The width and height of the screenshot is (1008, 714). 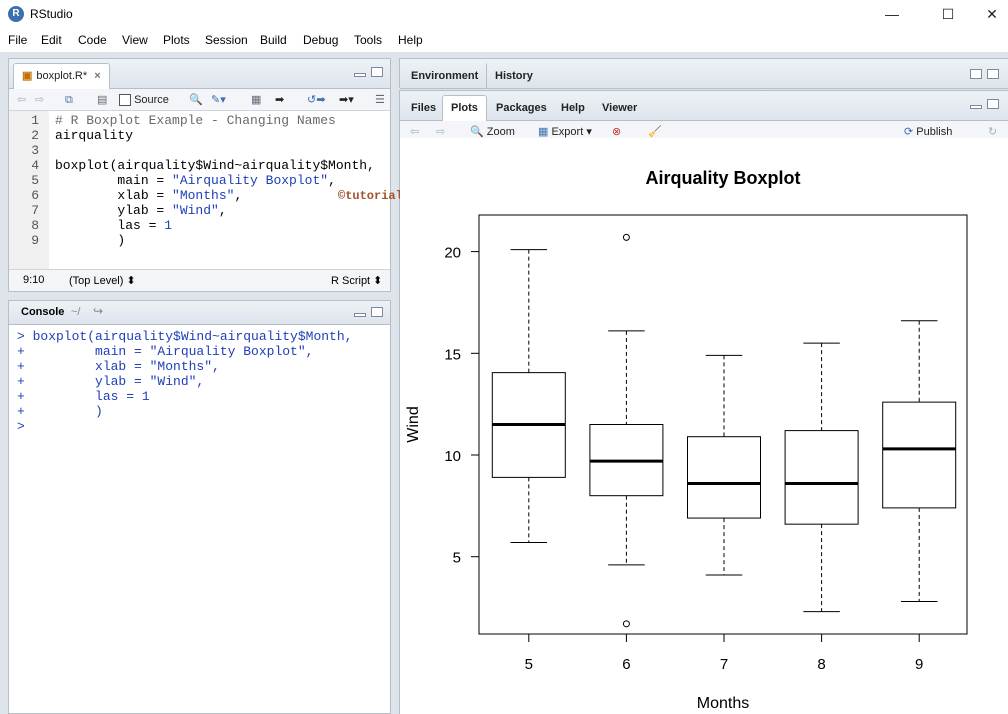 What do you see at coordinates (620, 108) in the screenshot?
I see `tab-viewer: Viewer` at bounding box center [620, 108].